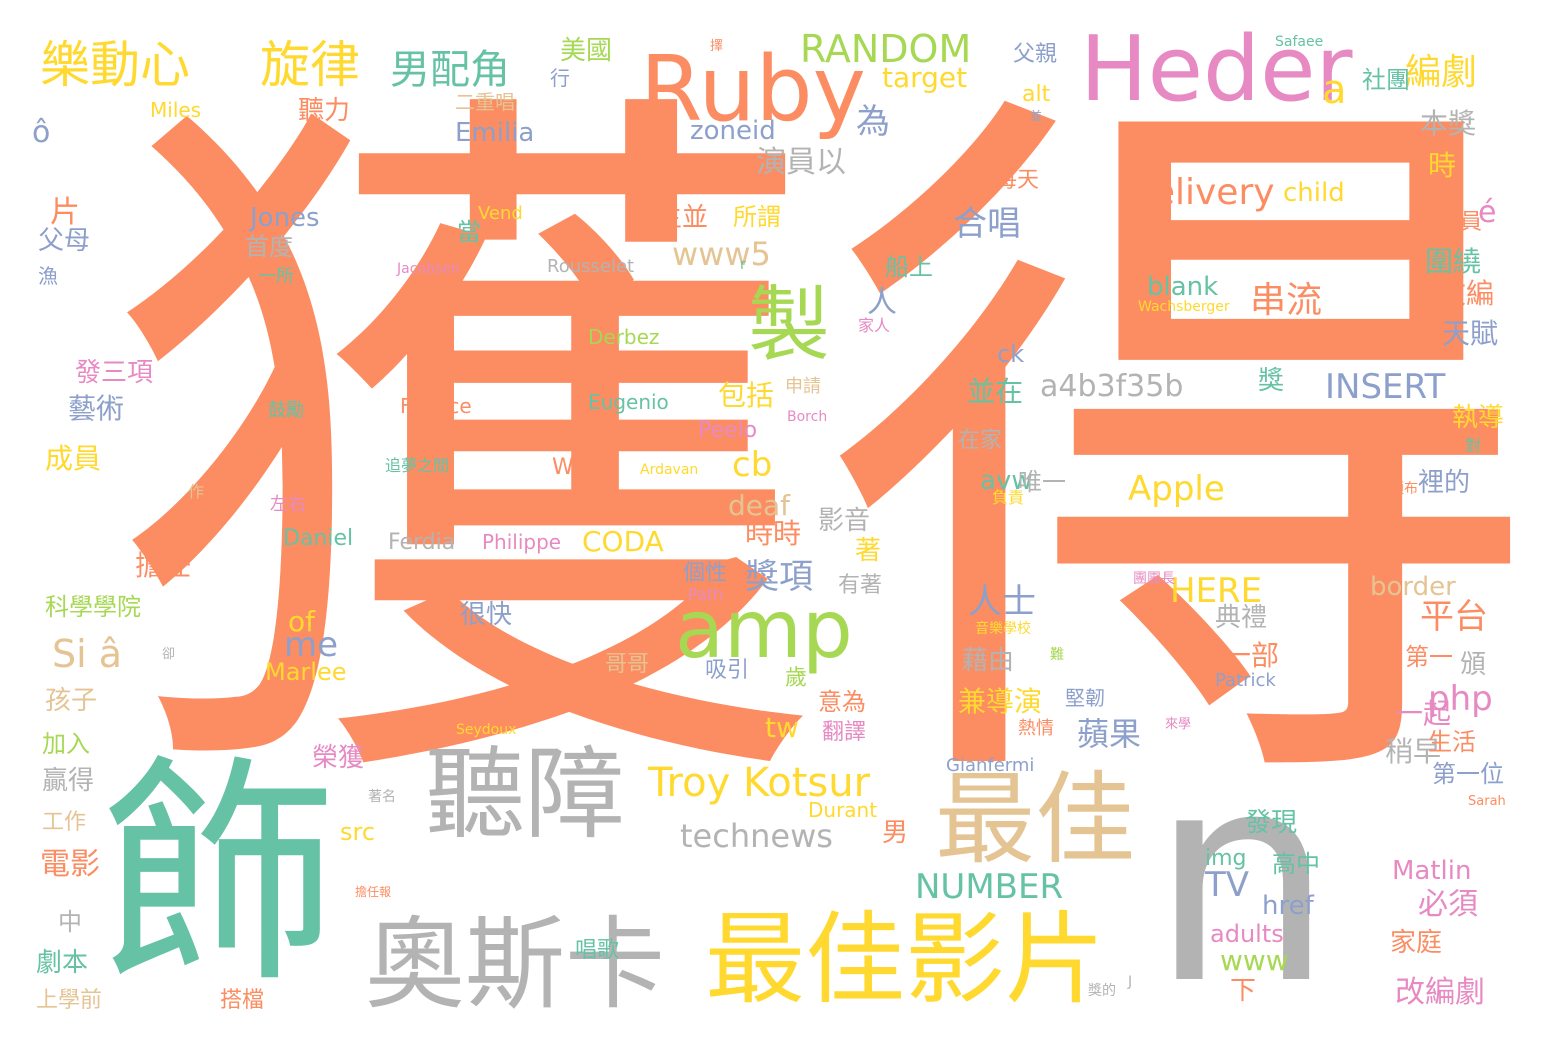 Image resolution: width=1548 pixels, height=1052 pixels. I want to click on word: 美國, so click(586, 51).